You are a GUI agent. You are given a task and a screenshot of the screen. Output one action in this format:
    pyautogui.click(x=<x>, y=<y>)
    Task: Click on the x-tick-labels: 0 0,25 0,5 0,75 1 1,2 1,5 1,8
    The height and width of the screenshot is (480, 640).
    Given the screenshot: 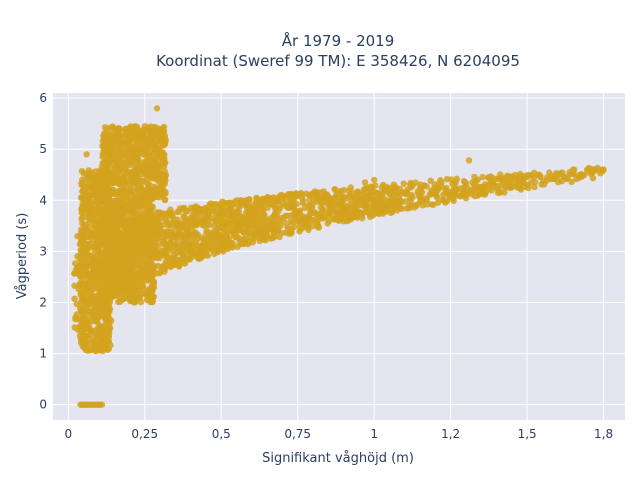 What is the action you would take?
    pyautogui.click(x=338, y=434)
    